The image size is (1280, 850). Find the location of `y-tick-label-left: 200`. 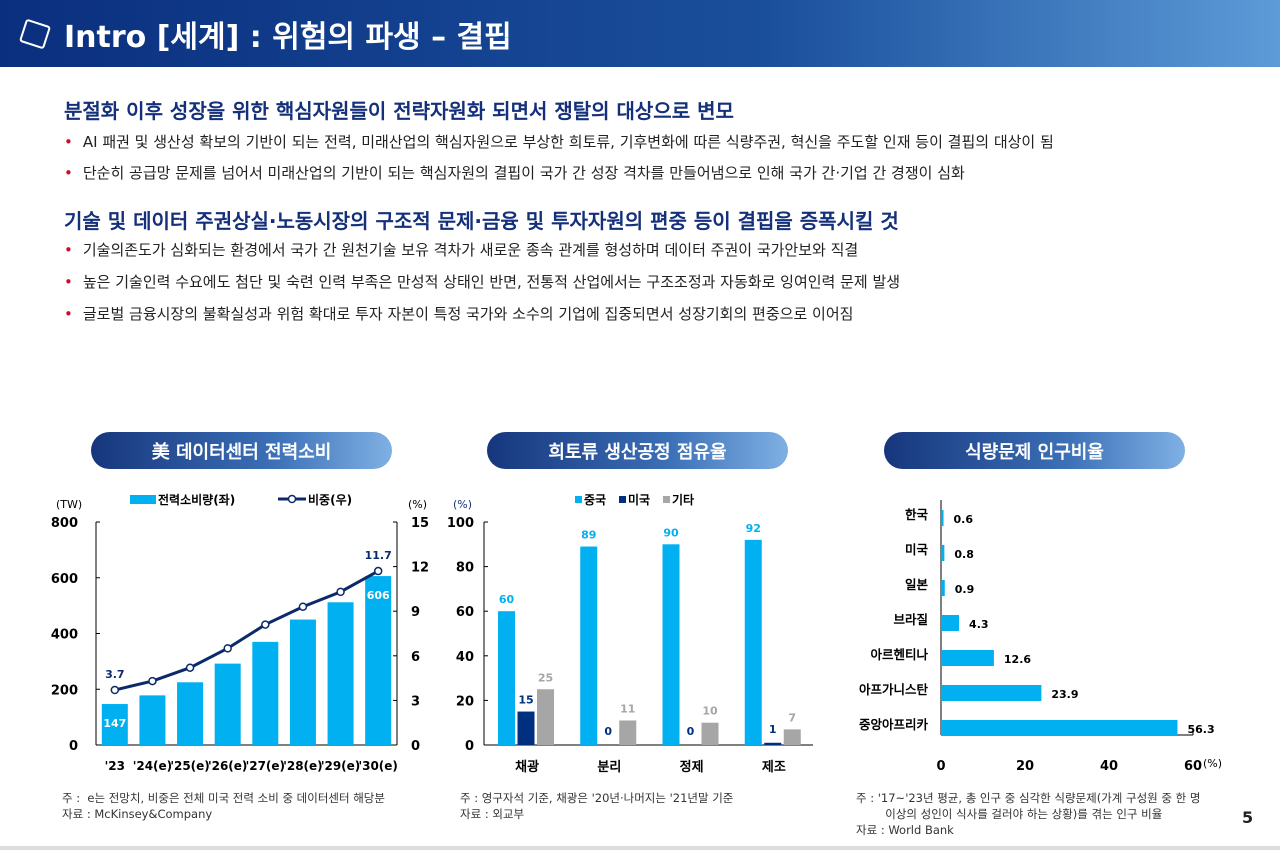

y-tick-label-left: 200 is located at coordinates (64, 690).